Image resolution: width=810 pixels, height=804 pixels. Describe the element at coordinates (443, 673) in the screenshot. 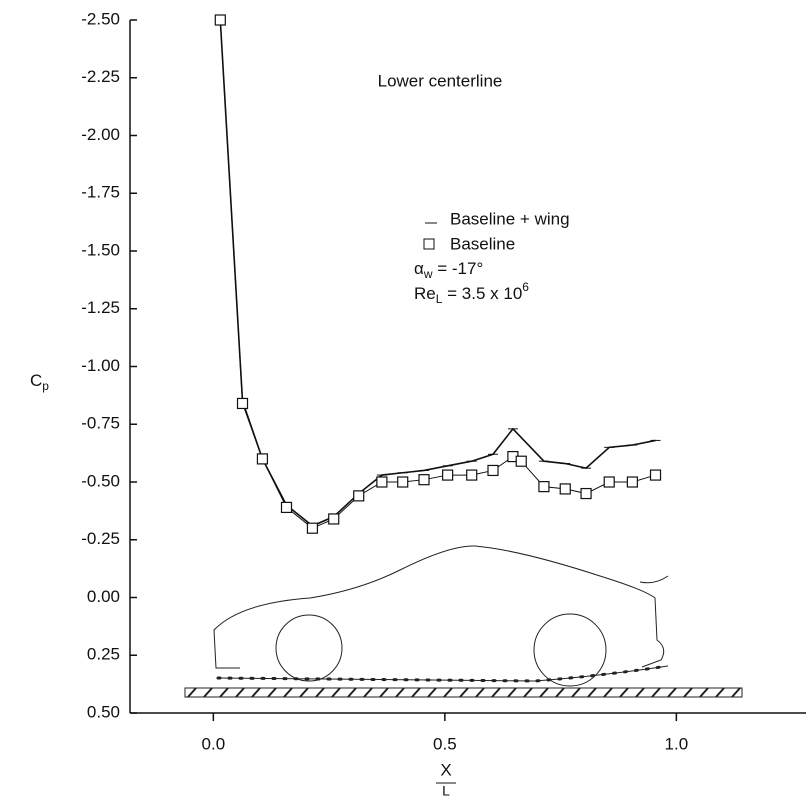

I see `centerline-solid` at that location.